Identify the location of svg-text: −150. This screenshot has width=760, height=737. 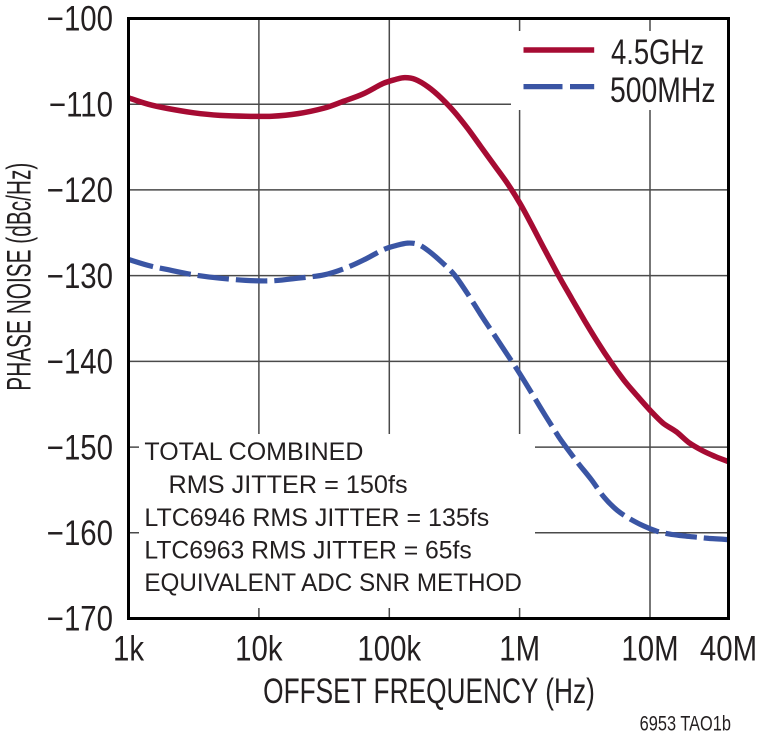
(80, 447).